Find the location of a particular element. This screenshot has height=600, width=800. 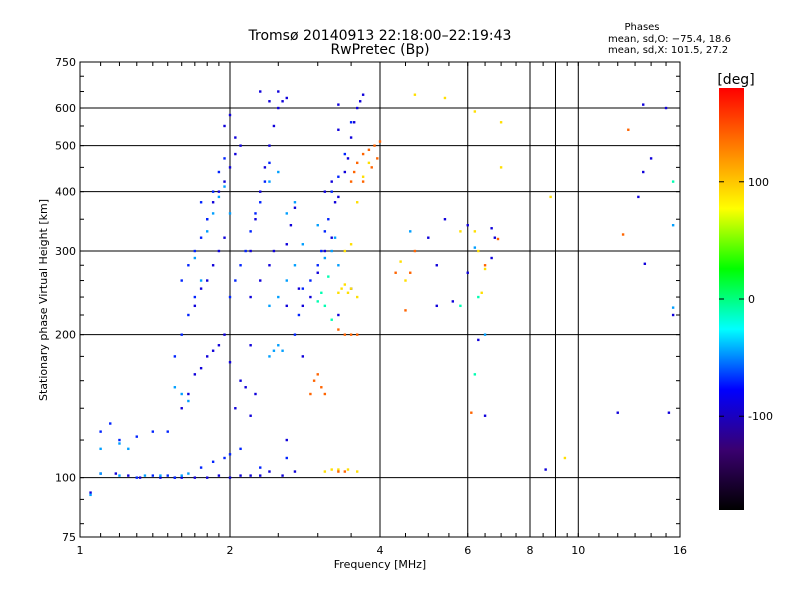

colorbar-tick-label: -100 is located at coordinates (760, 416).